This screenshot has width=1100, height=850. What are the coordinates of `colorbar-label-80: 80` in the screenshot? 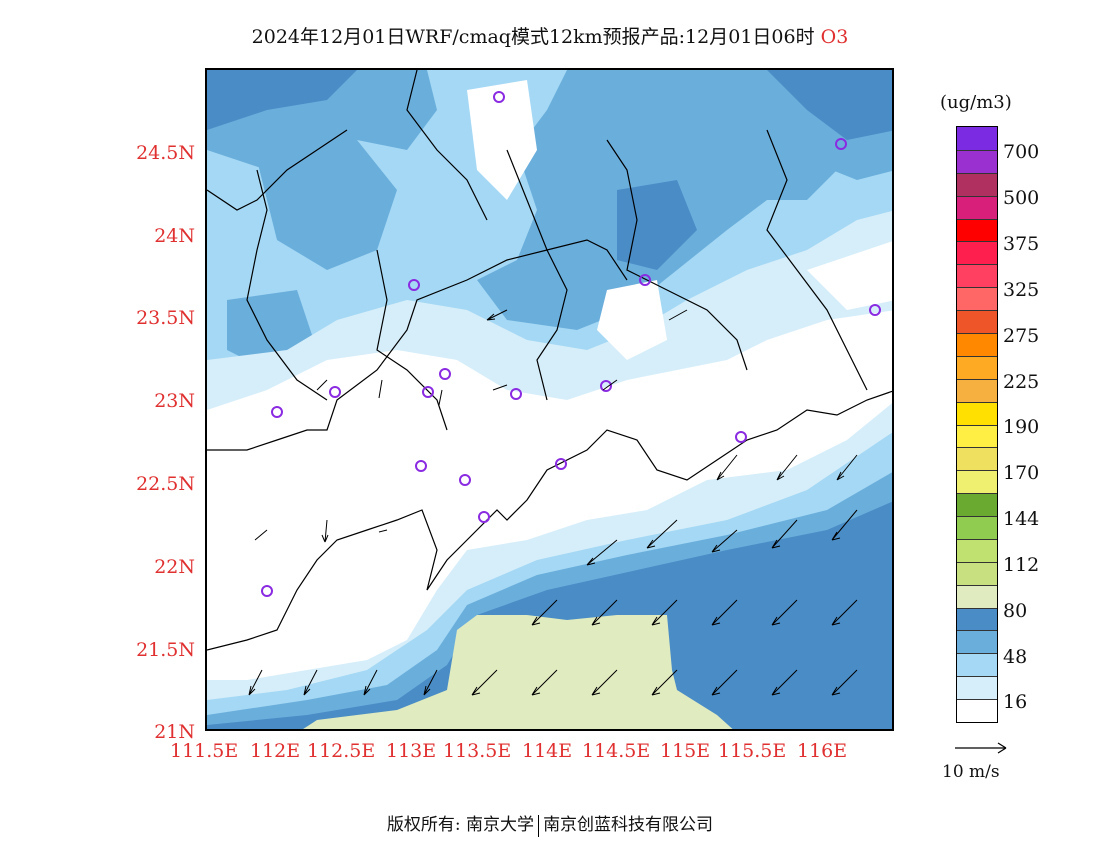 It's located at (1015, 611).